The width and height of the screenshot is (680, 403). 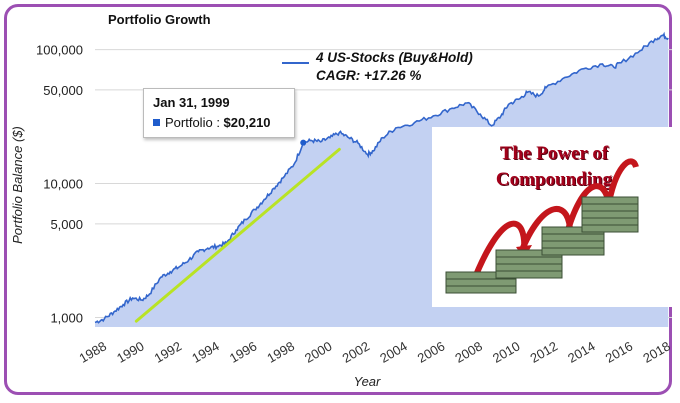 I want to click on x-tick-label: 1996, so click(x=243, y=351).